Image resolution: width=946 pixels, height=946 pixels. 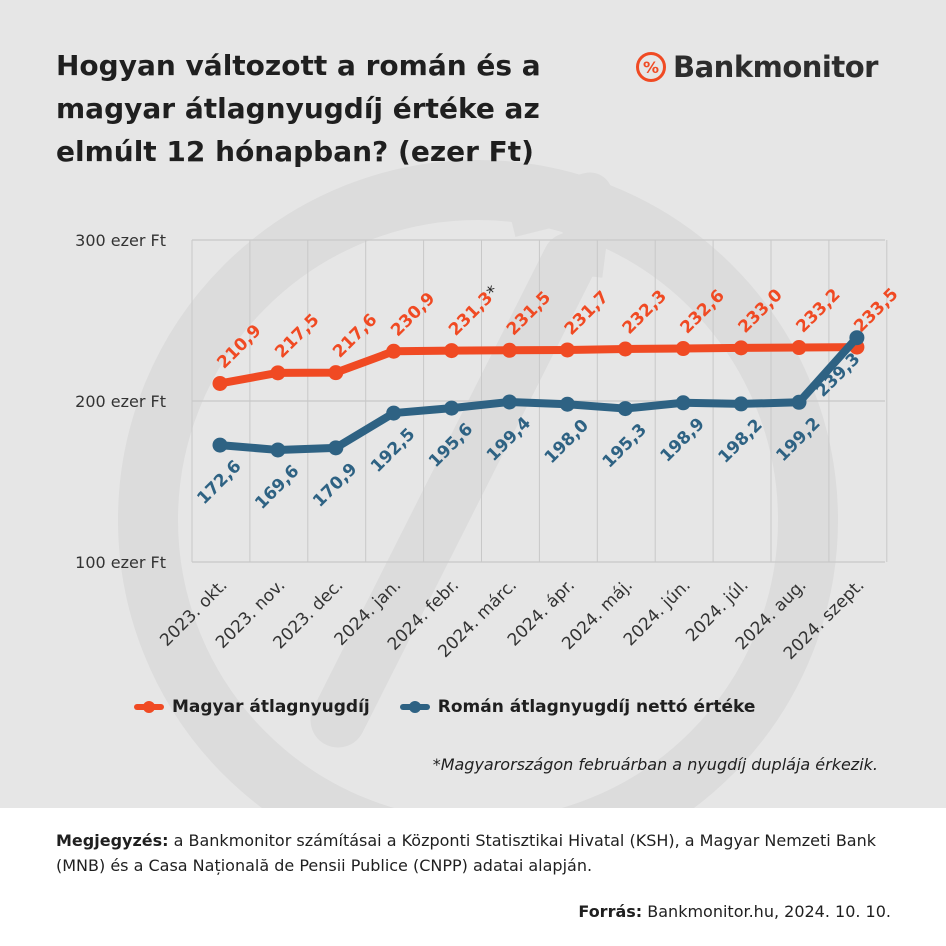 What do you see at coordinates (355, 336) in the screenshot?
I see `data-label: 217,6` at bounding box center [355, 336].